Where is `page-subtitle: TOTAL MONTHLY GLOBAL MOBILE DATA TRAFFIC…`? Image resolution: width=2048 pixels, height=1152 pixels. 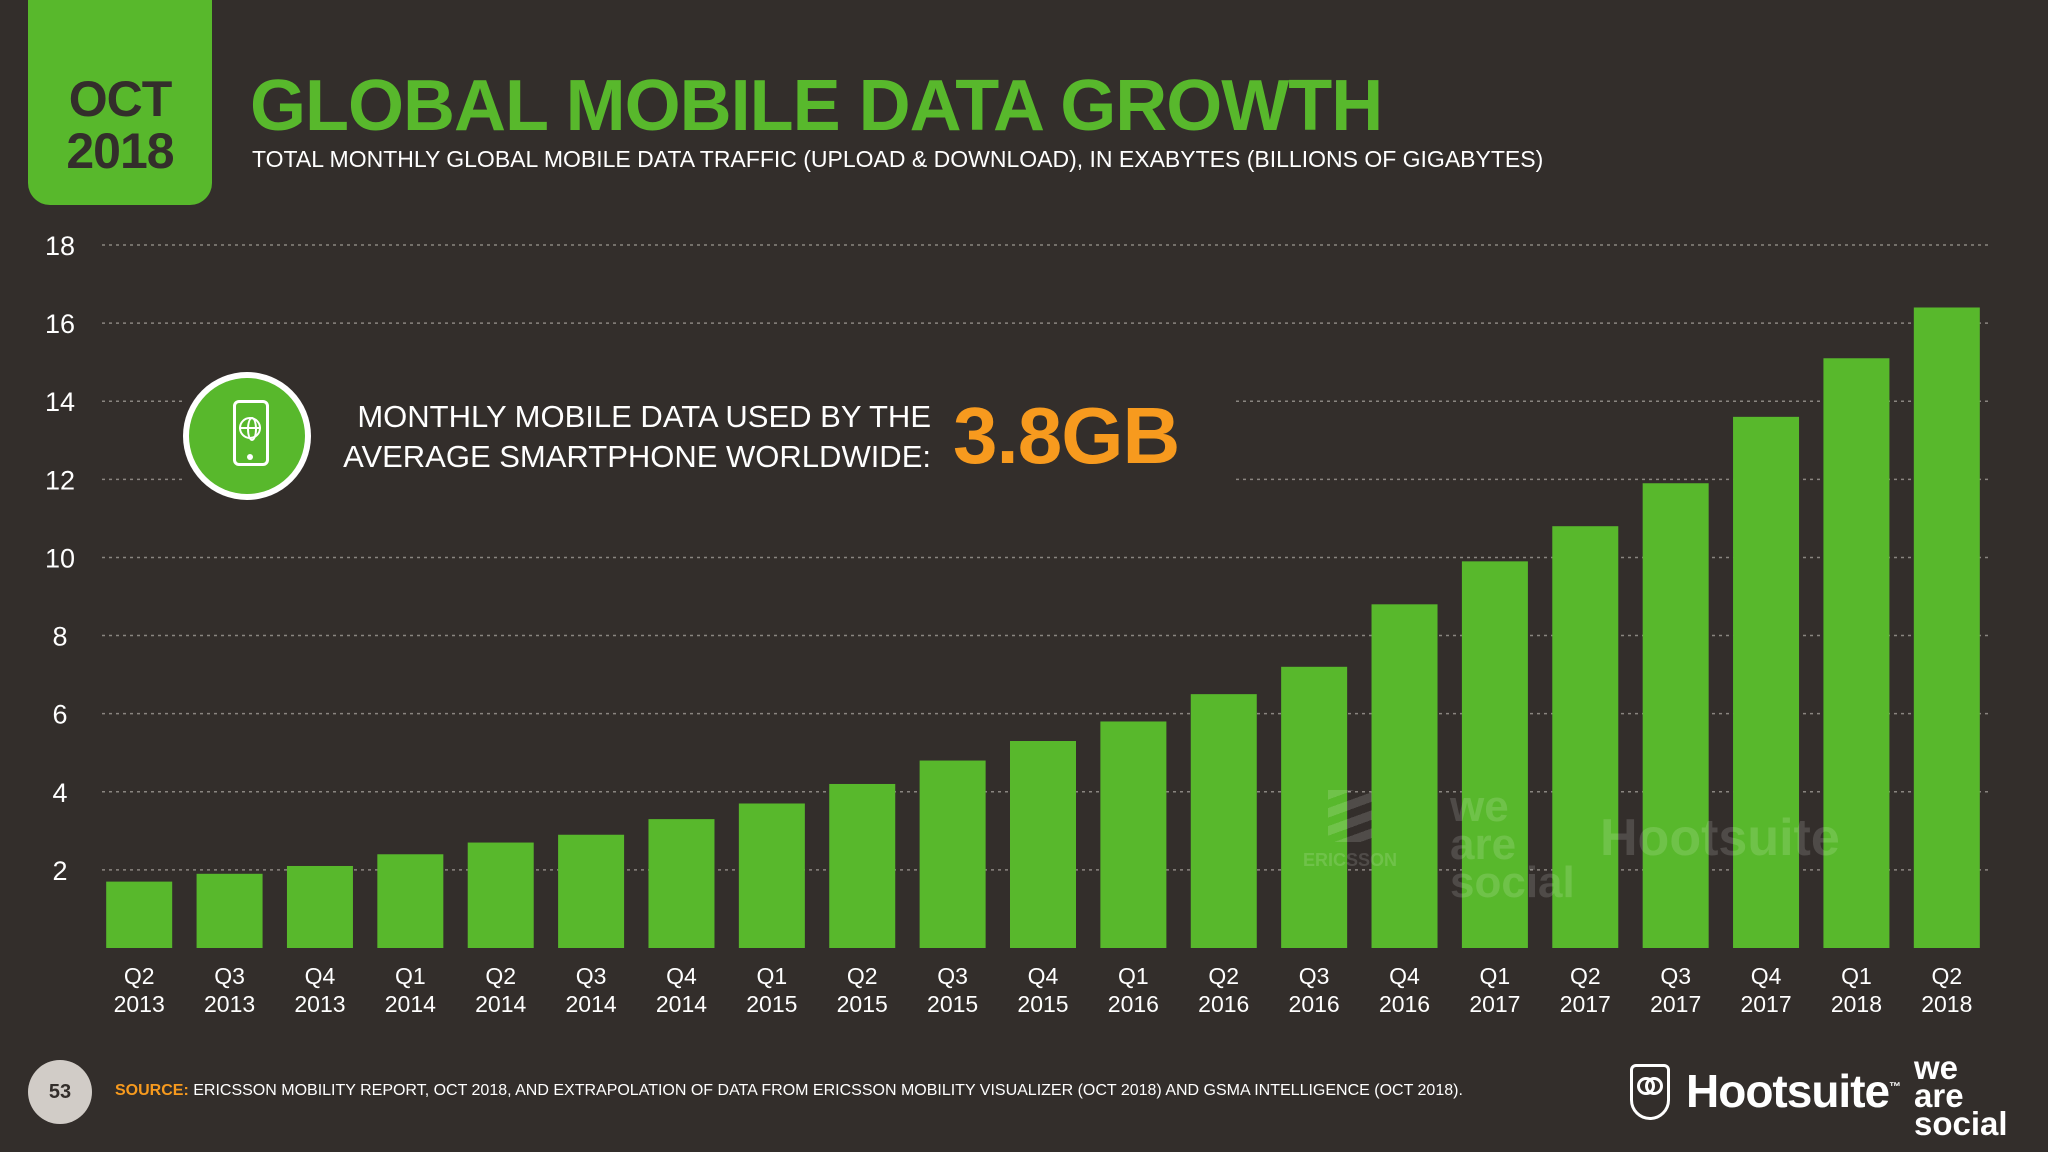 page-subtitle: TOTAL MONTHLY GLOBAL MOBILE DATA TRAFFIC… is located at coordinates (898, 159).